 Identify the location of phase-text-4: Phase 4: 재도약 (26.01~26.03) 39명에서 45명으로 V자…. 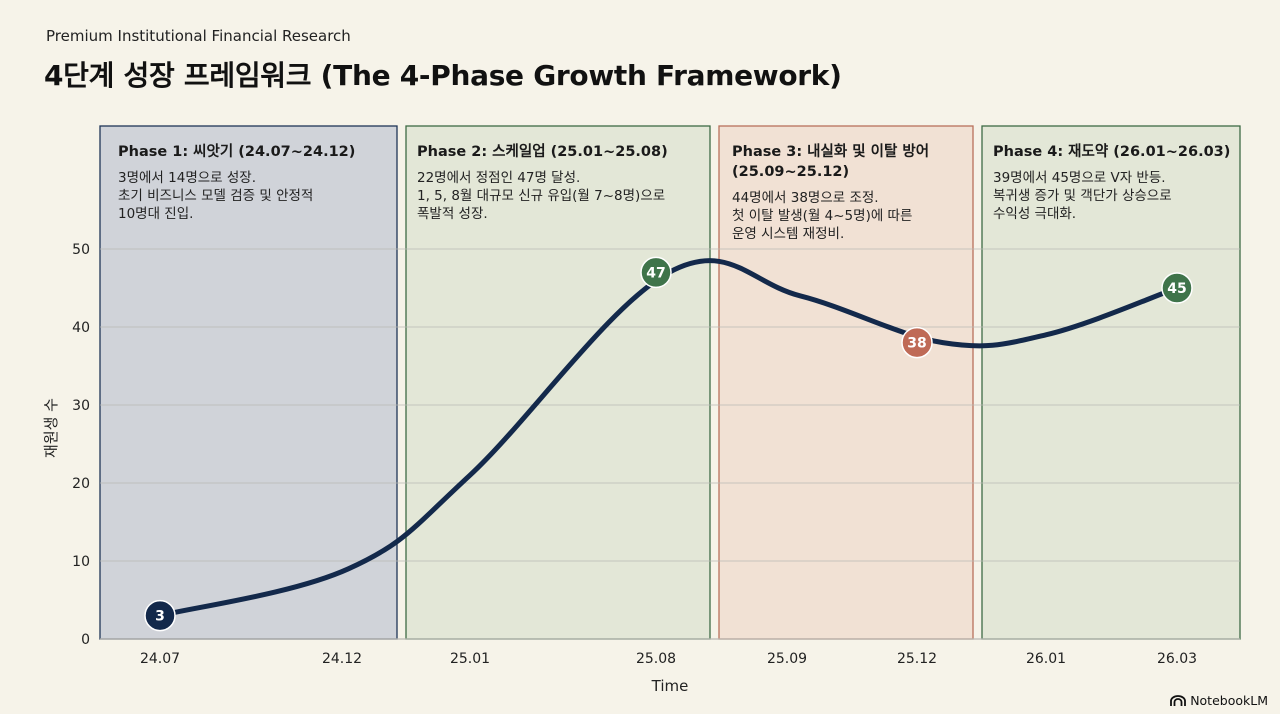
(1111, 182).